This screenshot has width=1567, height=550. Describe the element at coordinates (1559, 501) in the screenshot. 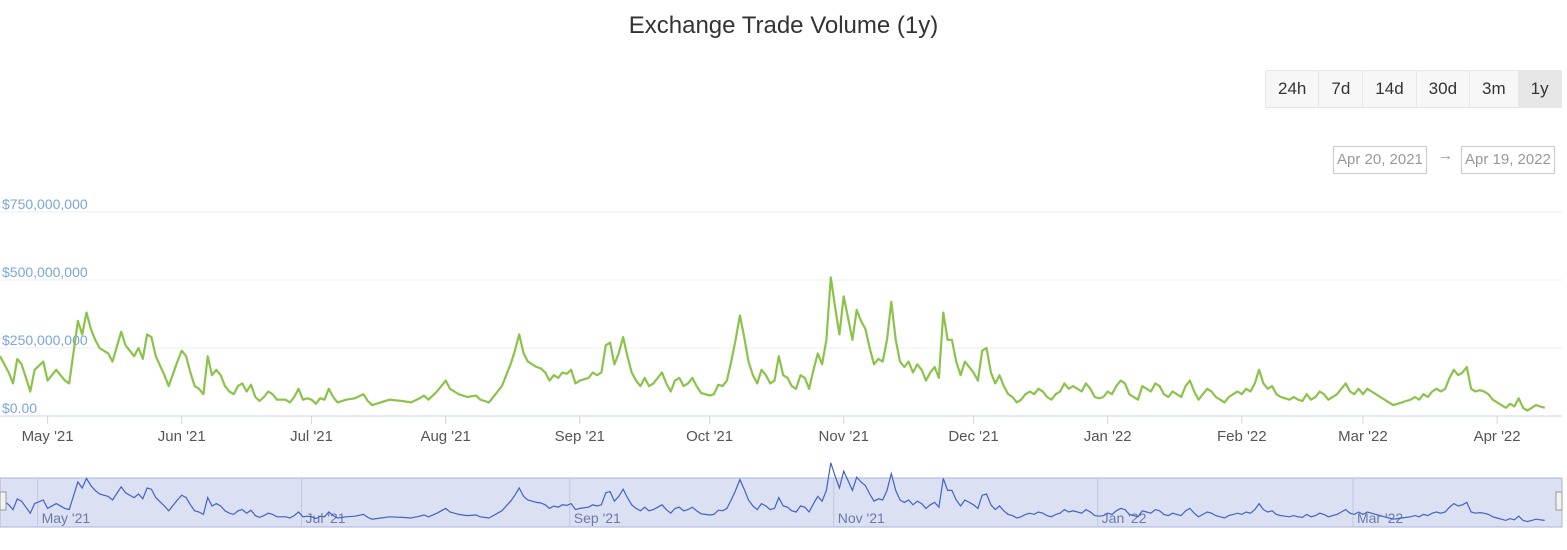

I see `navigator-right-handle` at that location.